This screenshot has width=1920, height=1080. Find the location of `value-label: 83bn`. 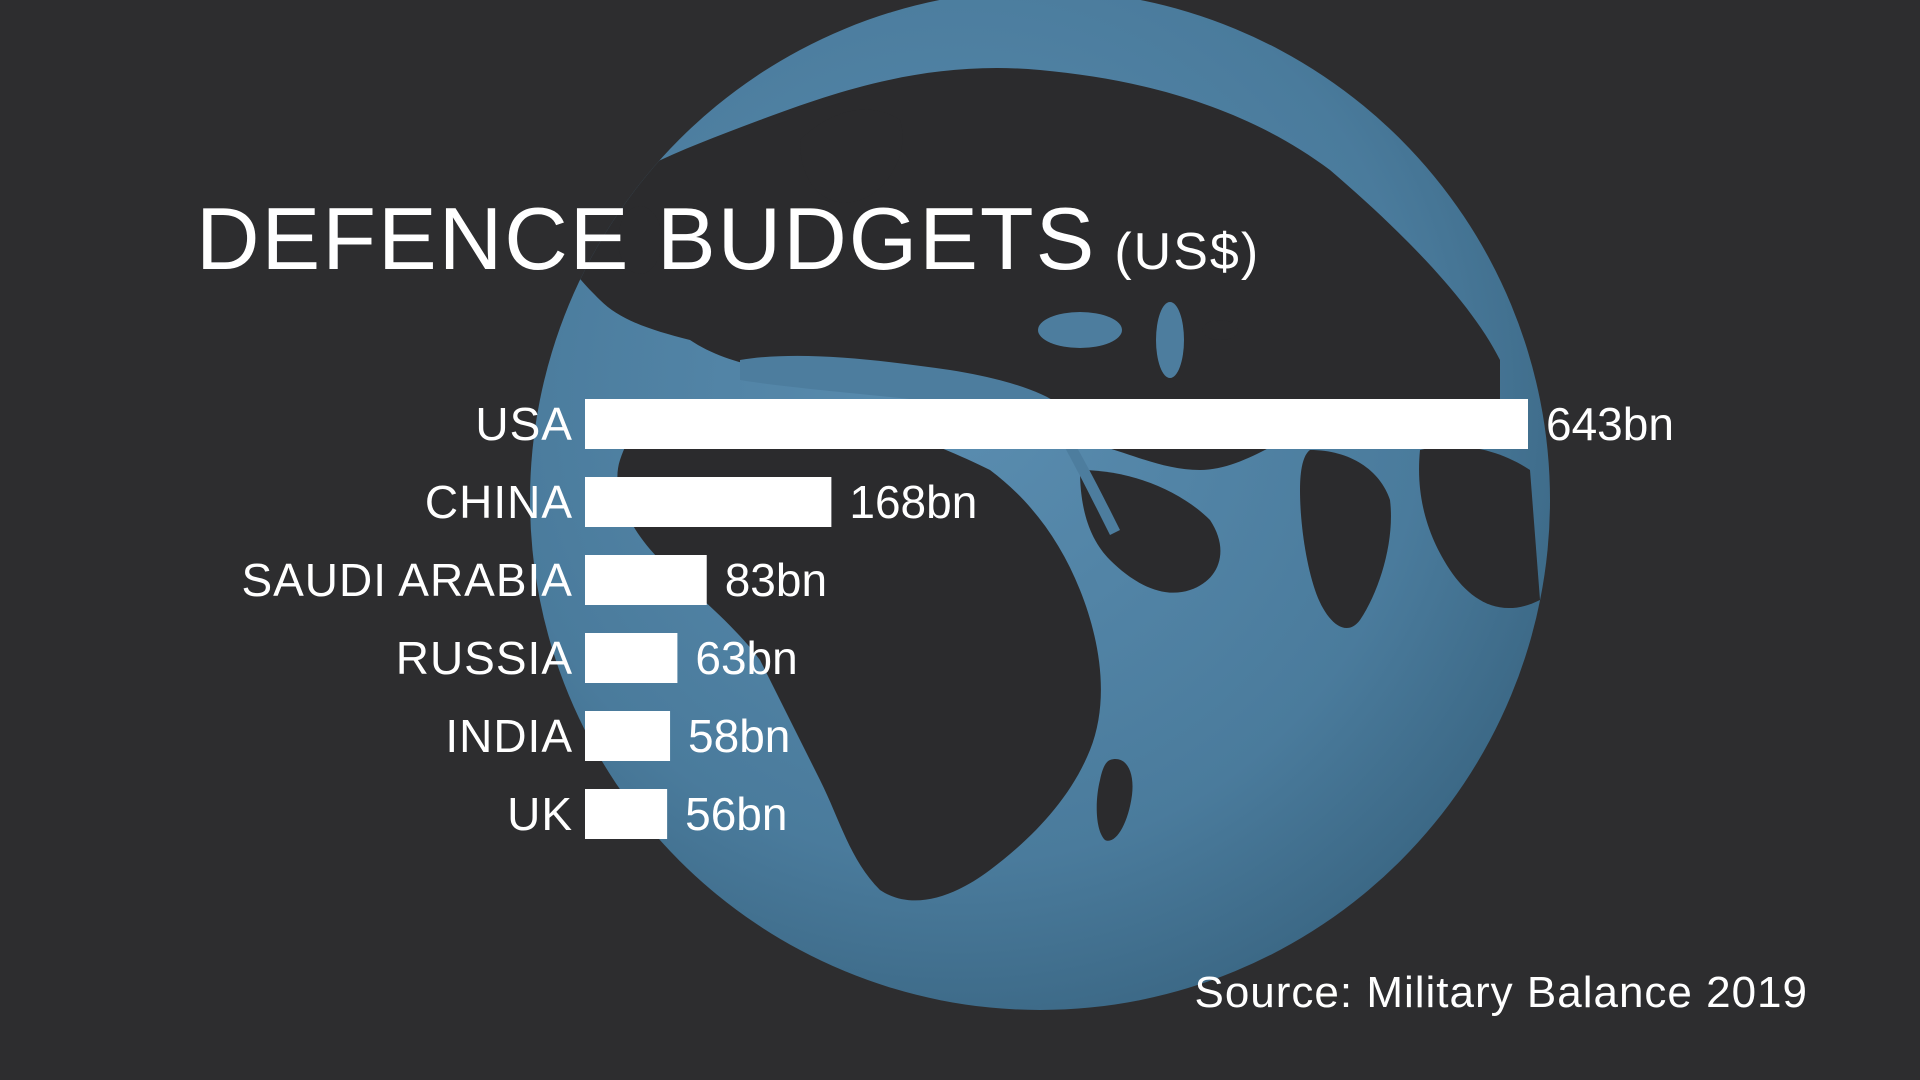

value-label: 83bn is located at coordinates (776, 580).